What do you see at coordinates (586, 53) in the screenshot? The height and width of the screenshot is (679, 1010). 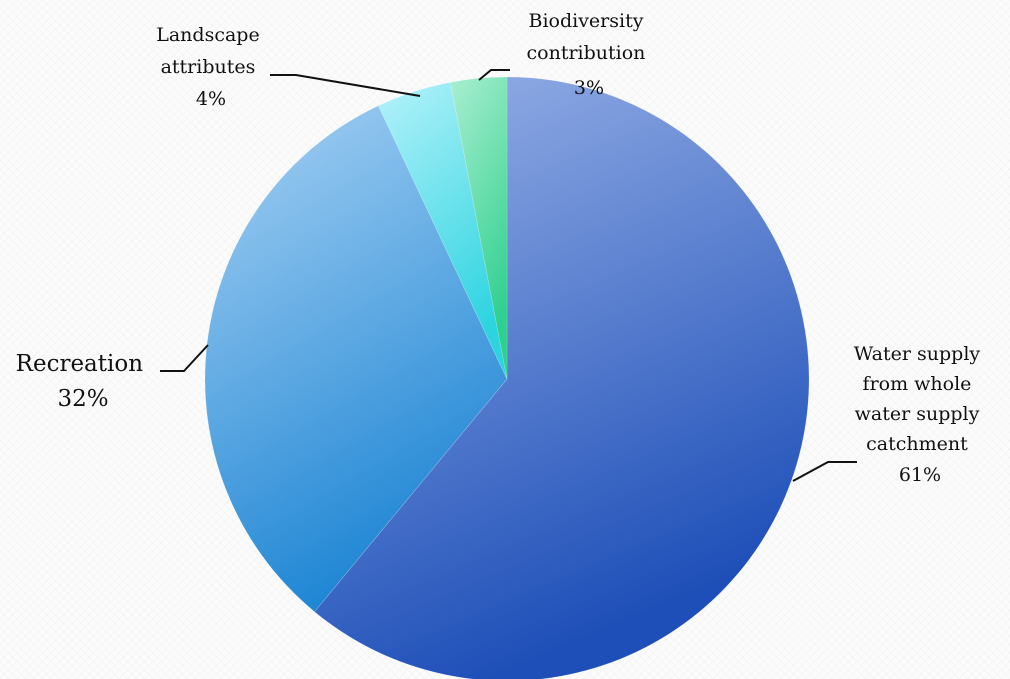 I see `data-label-line: contribution` at bounding box center [586, 53].